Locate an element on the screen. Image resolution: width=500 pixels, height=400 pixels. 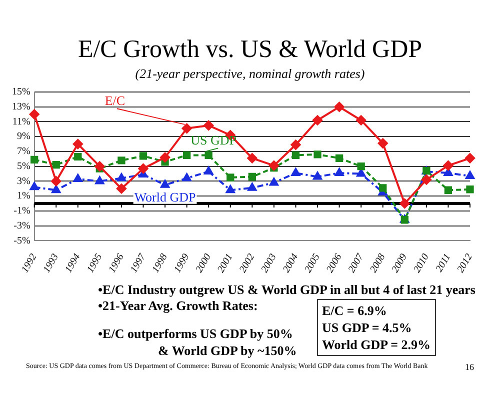
y-tick-label: -5% is located at coordinates (22, 240).